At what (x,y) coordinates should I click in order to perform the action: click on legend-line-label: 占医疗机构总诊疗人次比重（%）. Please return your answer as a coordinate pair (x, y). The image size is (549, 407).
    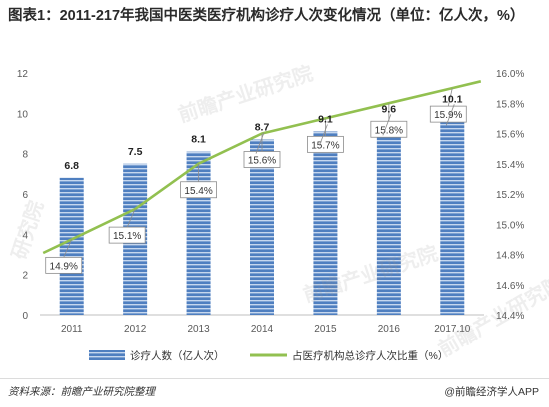
    Looking at the image, I should click on (370, 355).